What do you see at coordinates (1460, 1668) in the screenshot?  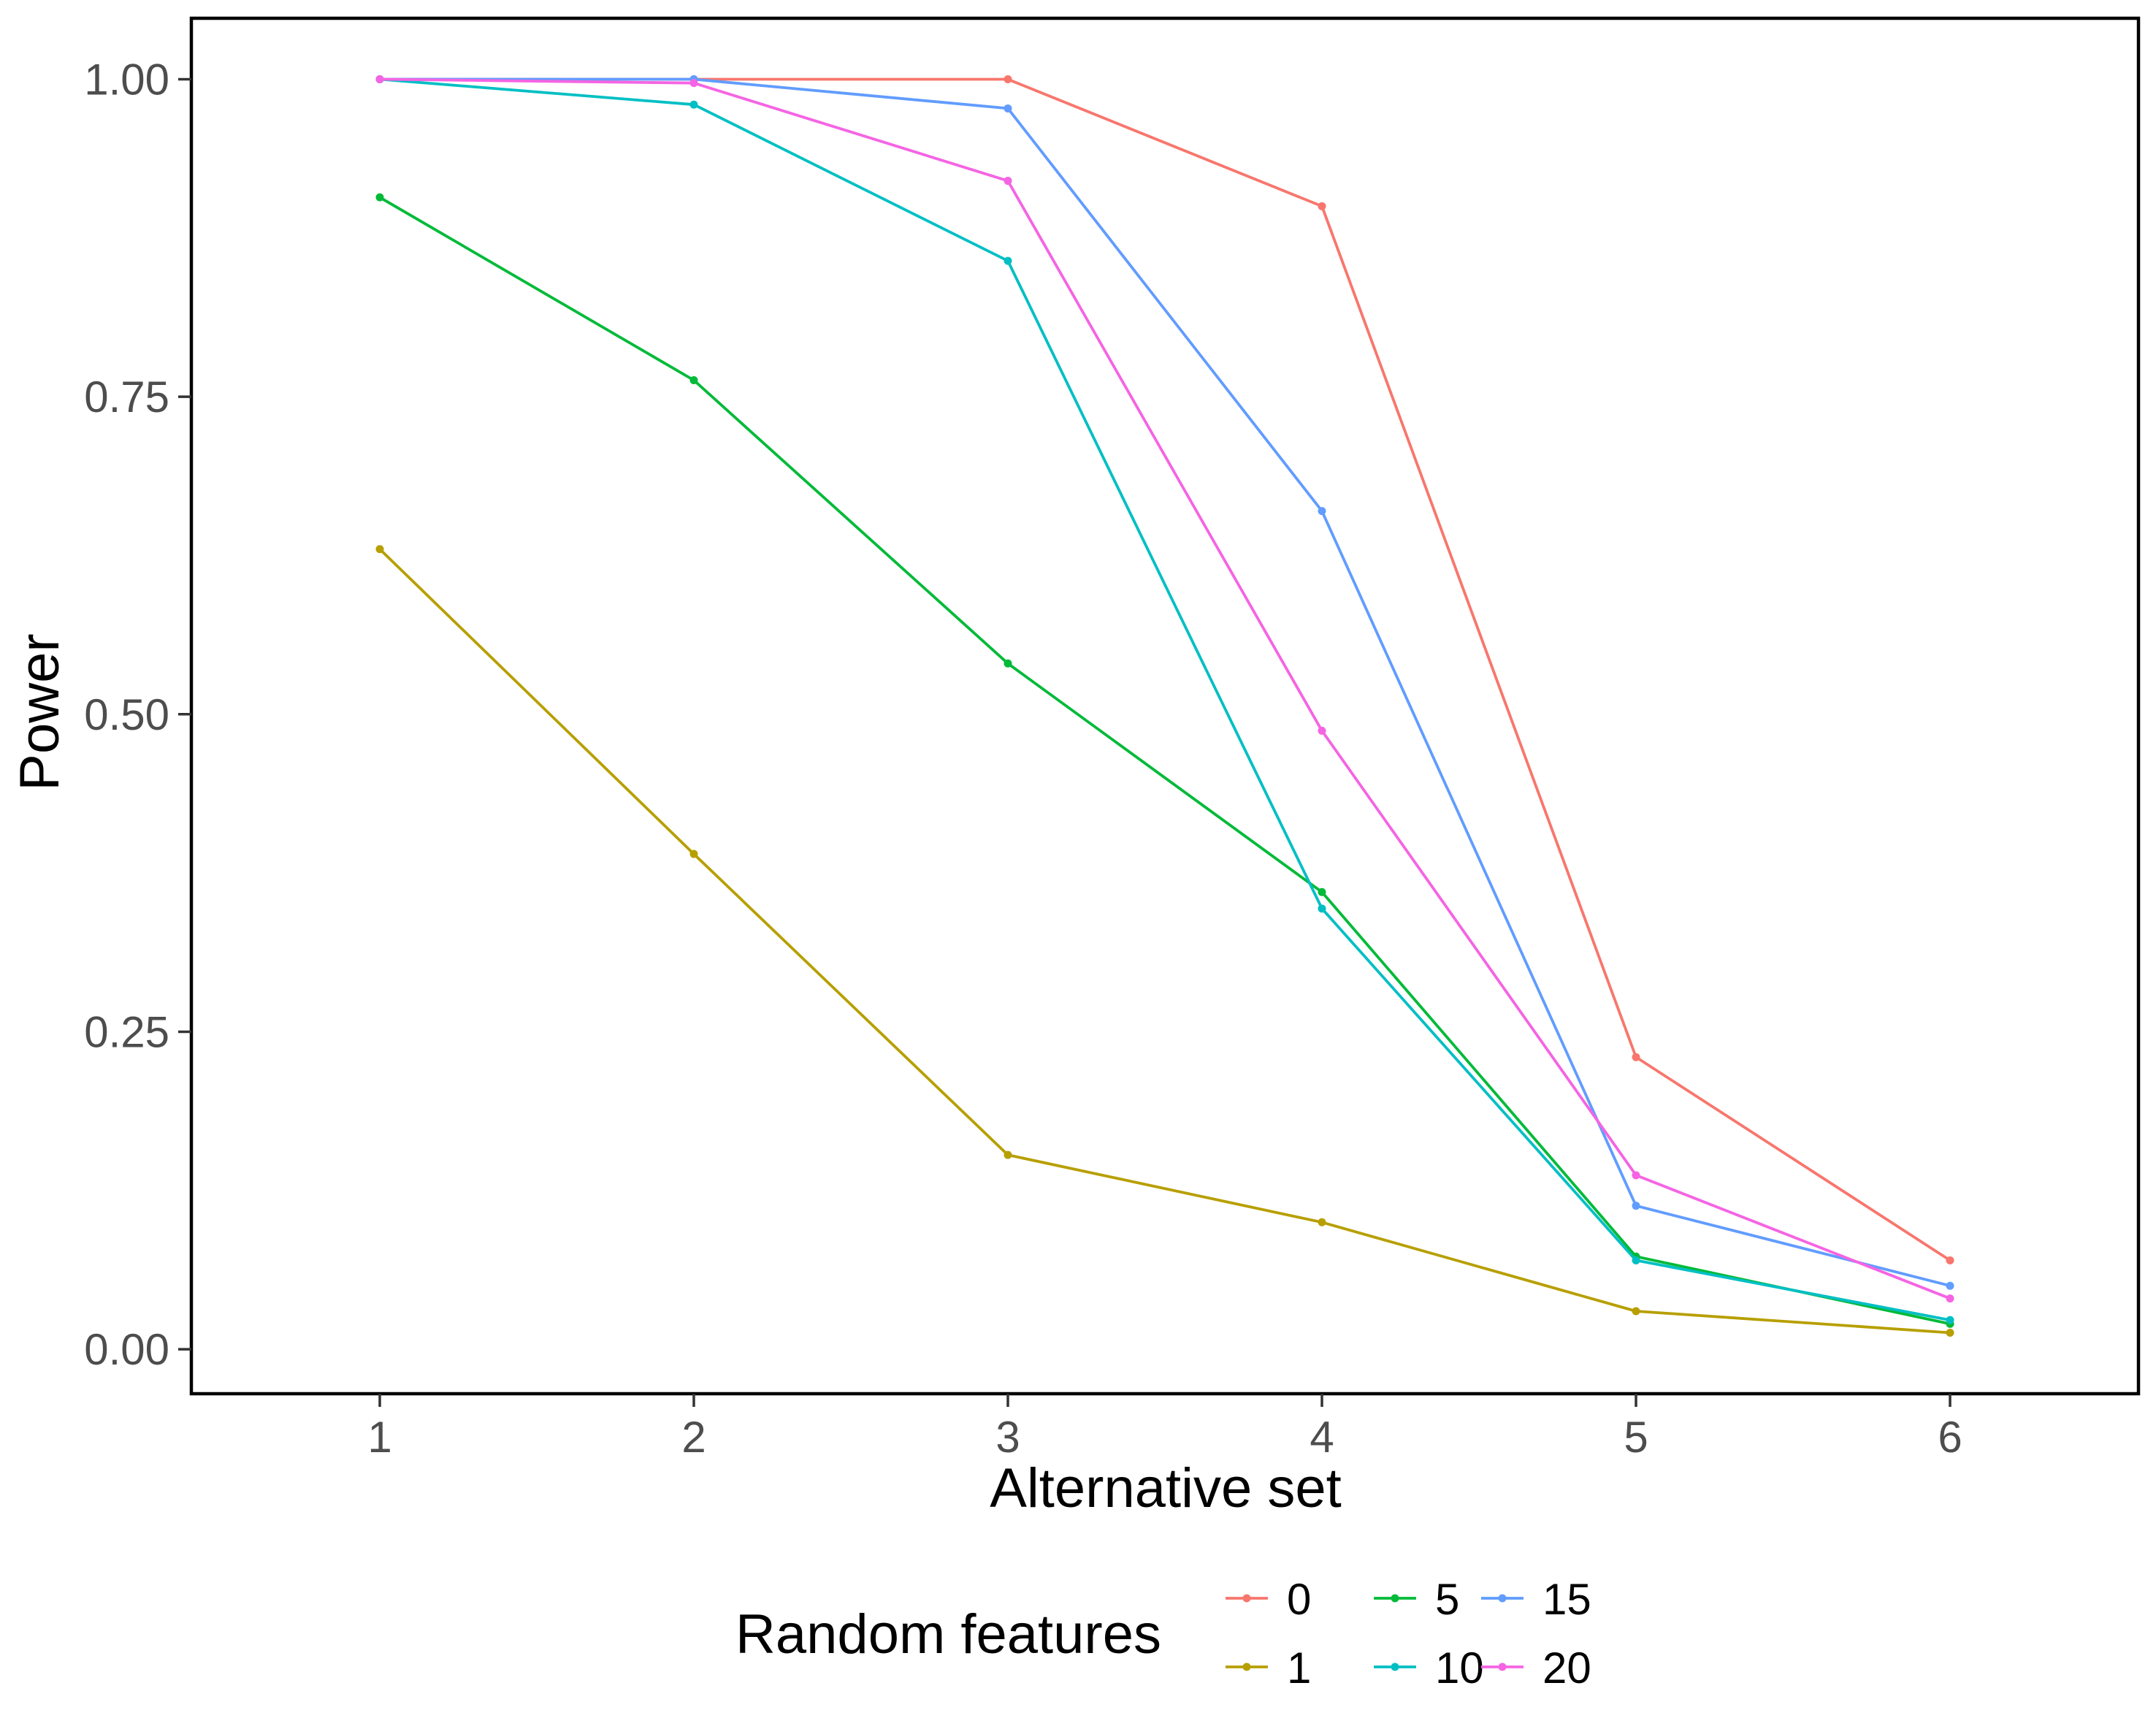 I see `legend-label-10: 10` at bounding box center [1460, 1668].